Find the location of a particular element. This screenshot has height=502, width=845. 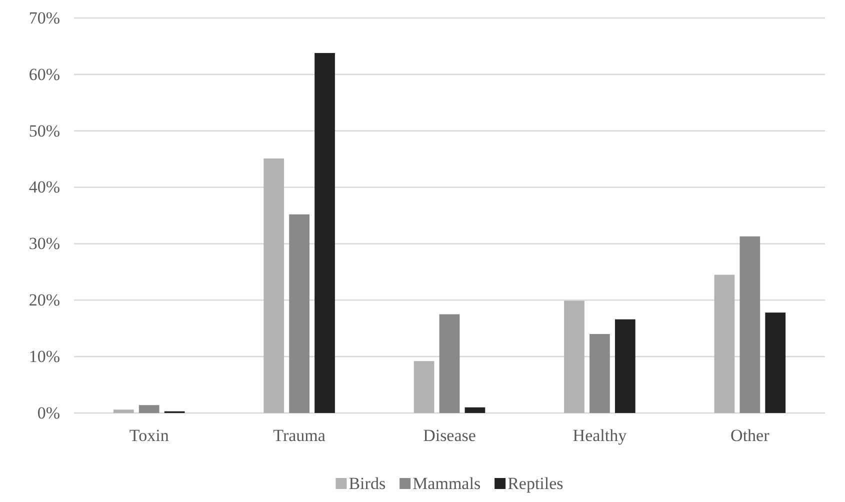

x-tick-label: Trauma is located at coordinates (299, 436).